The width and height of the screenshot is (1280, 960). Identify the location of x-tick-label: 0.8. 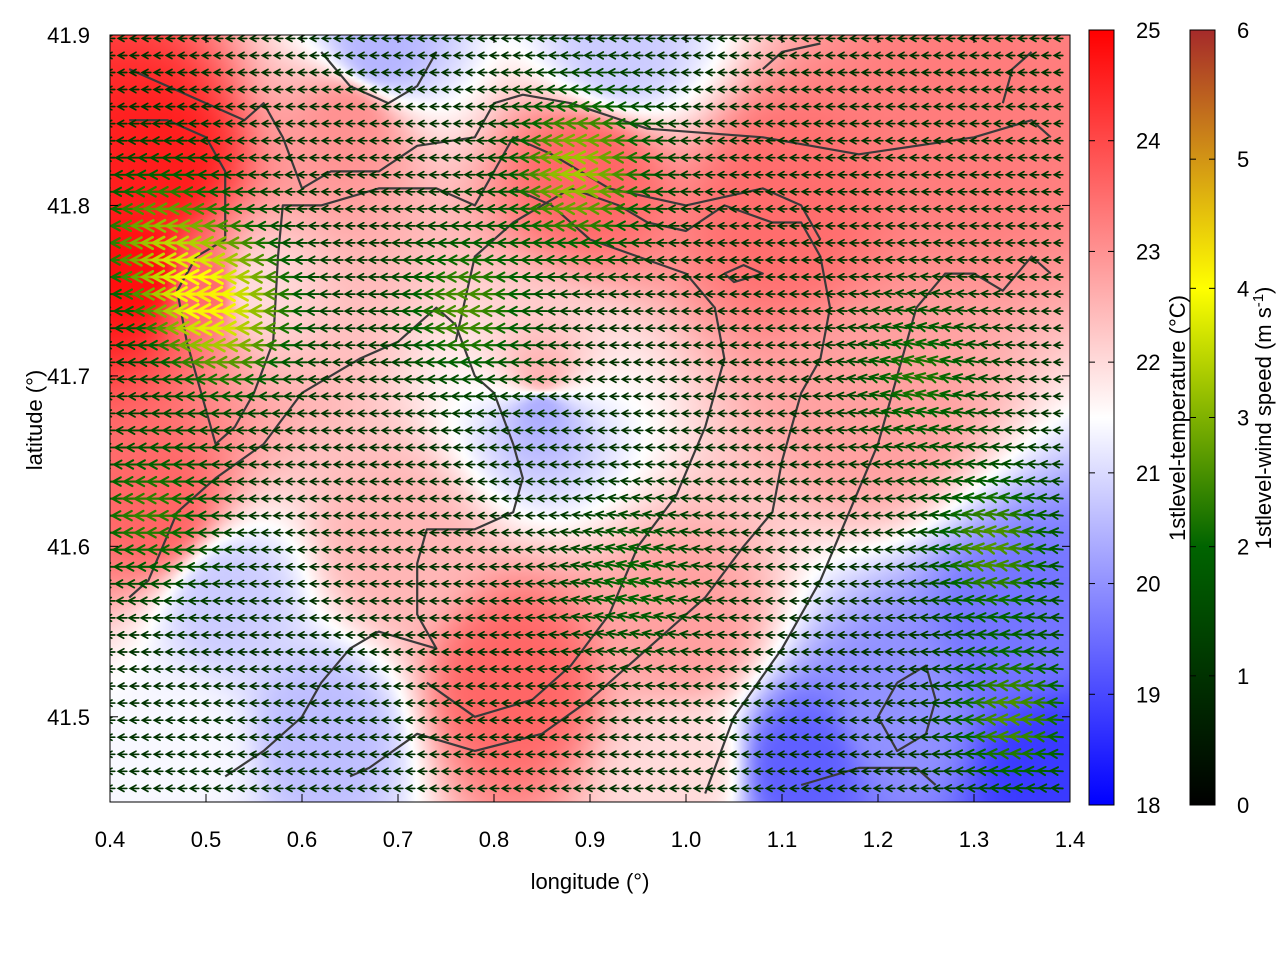
(494, 839).